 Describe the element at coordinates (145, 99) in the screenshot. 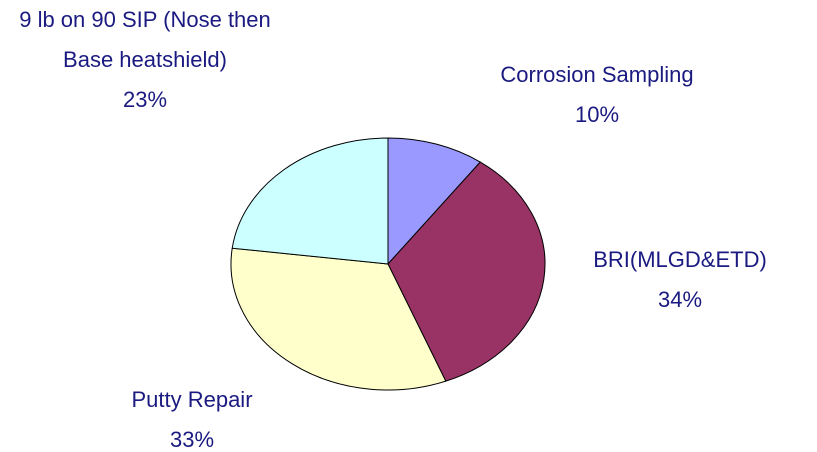

I see `value-label: 23%` at that location.